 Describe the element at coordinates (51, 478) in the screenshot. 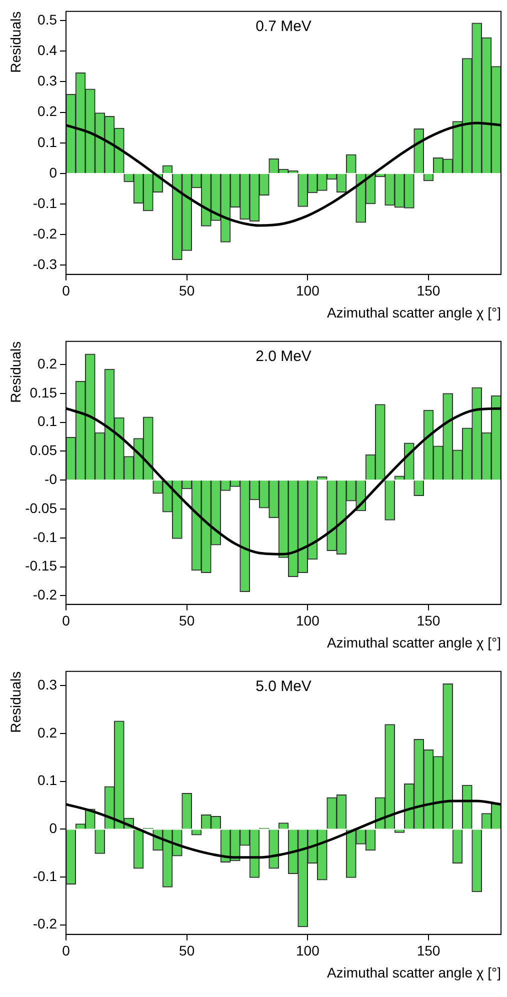

I see `y-tick-label: -0` at that location.